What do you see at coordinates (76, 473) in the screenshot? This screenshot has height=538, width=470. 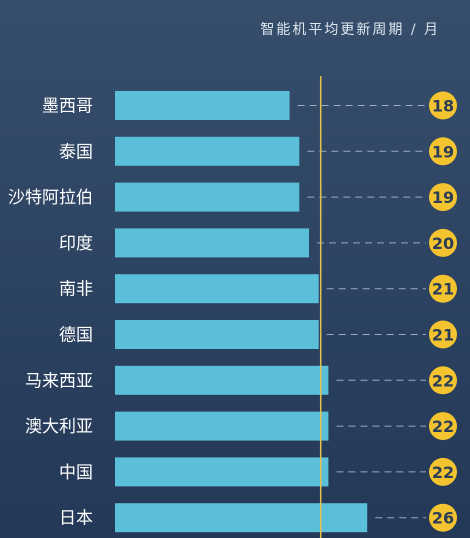 I see `category-label: 中国` at bounding box center [76, 473].